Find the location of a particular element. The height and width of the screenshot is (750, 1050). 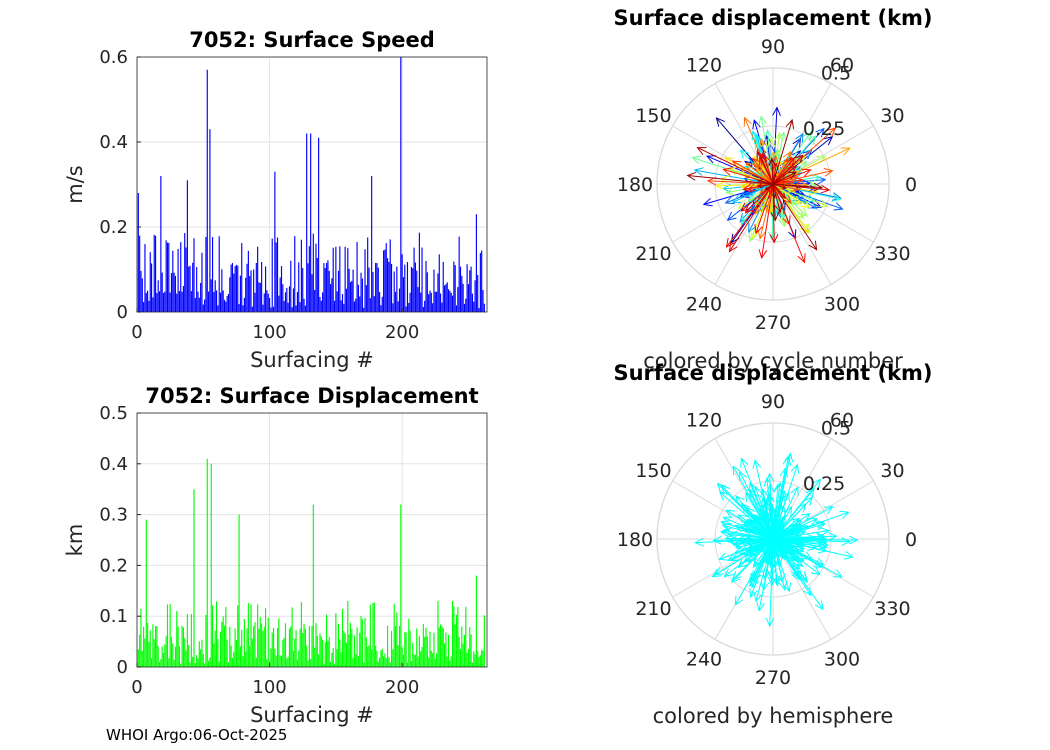

polar-cycle-chart-angle-label: 210 is located at coordinates (653, 254).